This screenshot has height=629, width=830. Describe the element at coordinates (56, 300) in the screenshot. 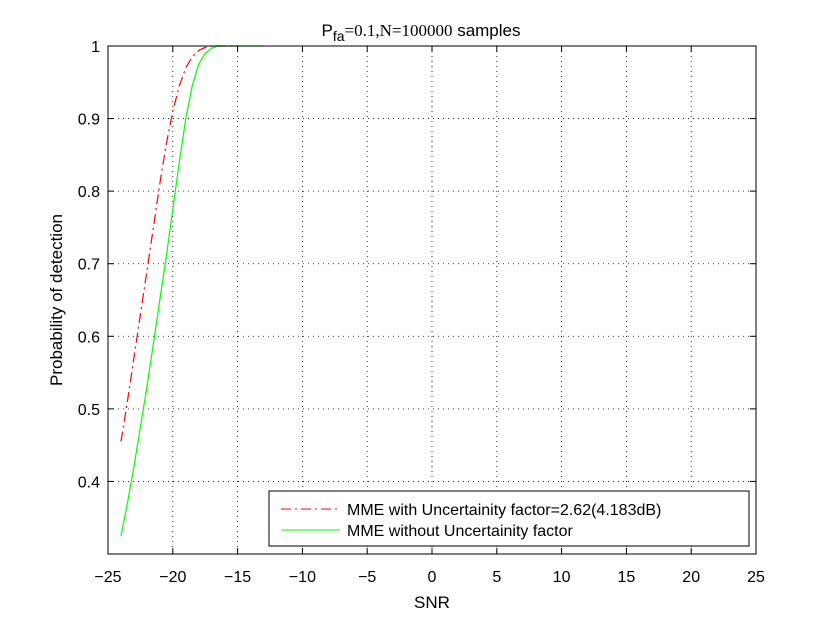

I see `y-axis-label: Probability of detection` at that location.